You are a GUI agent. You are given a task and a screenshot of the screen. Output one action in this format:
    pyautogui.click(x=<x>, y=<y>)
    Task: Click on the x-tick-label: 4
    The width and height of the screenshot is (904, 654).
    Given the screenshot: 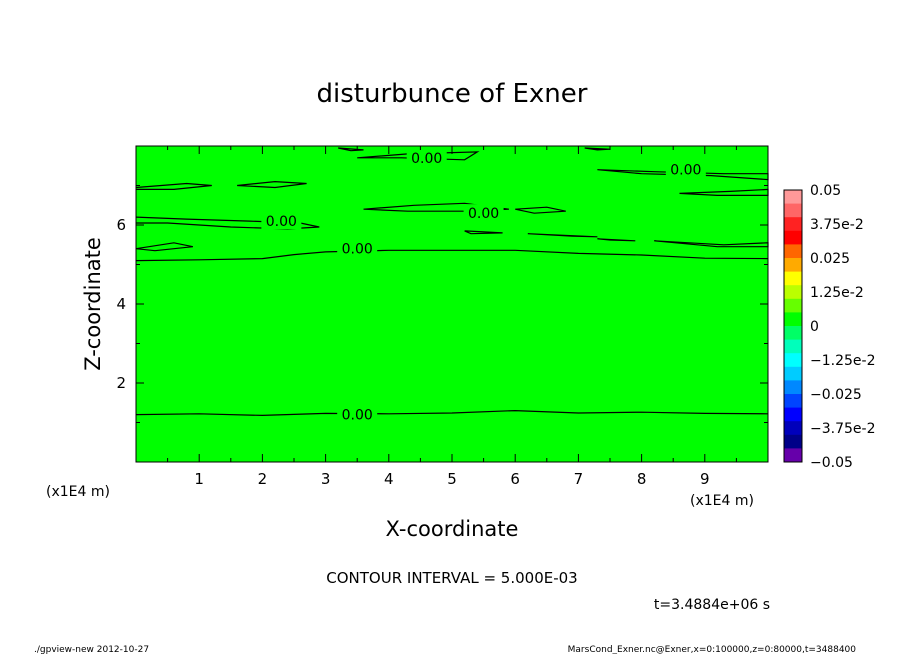 What is the action you would take?
    pyautogui.click(x=389, y=479)
    